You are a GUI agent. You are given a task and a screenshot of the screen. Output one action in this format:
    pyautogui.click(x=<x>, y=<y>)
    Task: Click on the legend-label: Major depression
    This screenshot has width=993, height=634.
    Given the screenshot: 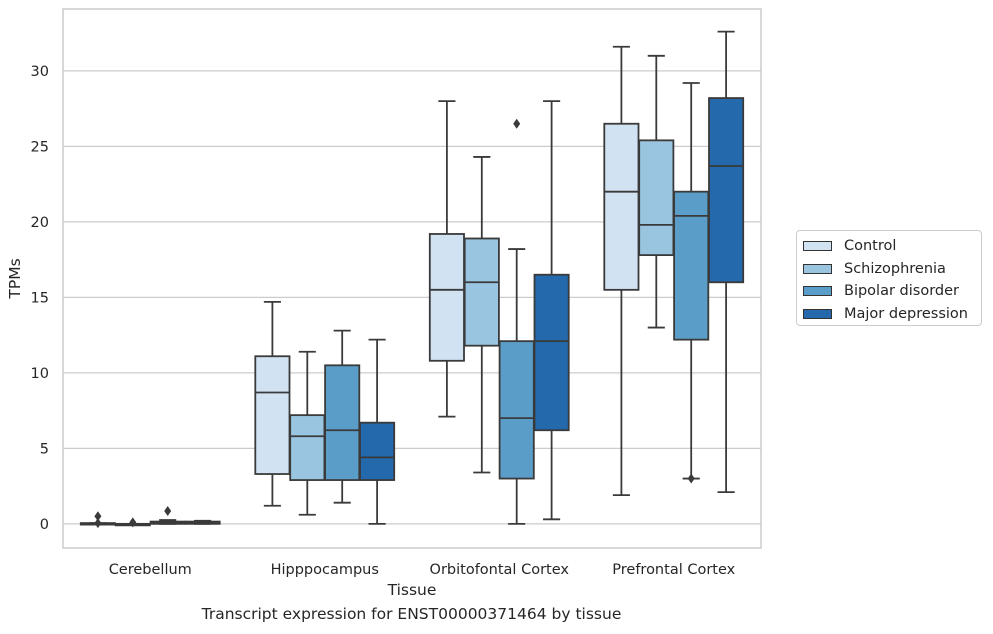 What is the action you would take?
    pyautogui.click(x=906, y=313)
    